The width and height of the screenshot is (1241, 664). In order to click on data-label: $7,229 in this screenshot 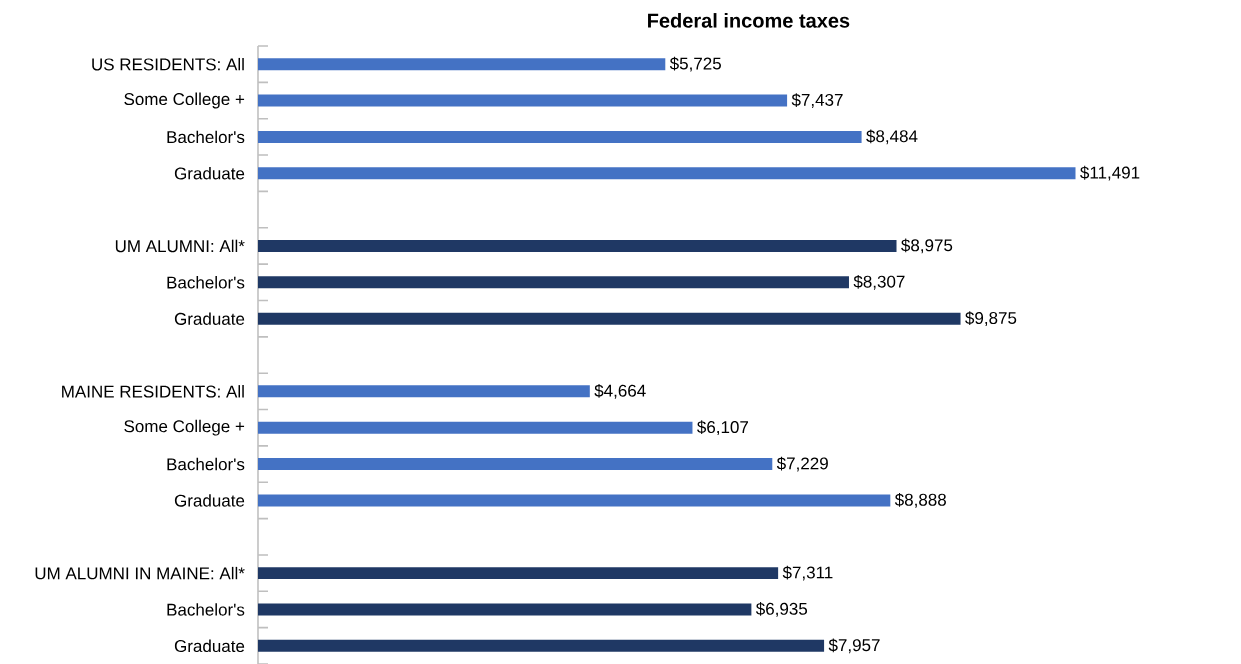, I will do `click(802, 464)`.